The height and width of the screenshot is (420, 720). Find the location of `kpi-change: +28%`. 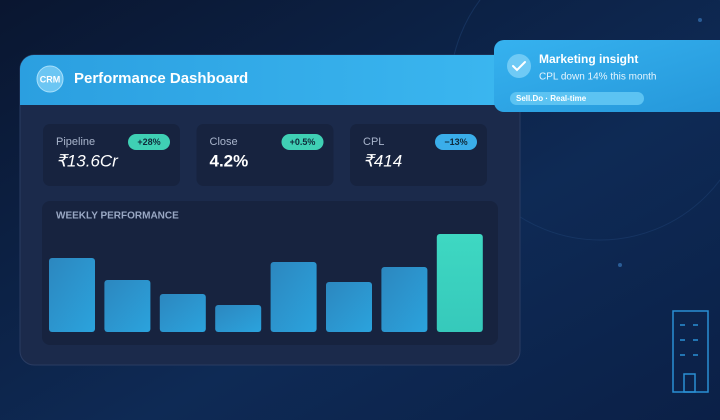

kpi-change: +28% is located at coordinates (148, 142).